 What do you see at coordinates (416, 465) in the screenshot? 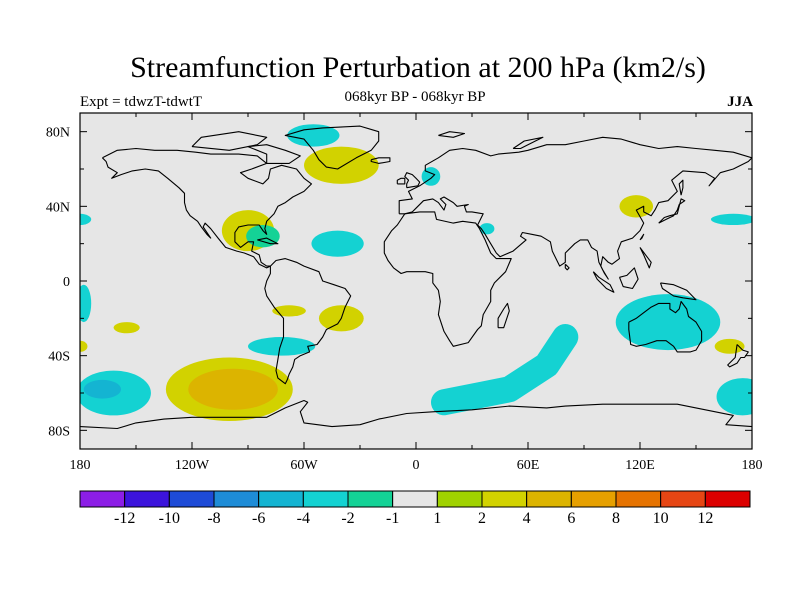
I see `lon-tick-label: 0` at bounding box center [416, 465].